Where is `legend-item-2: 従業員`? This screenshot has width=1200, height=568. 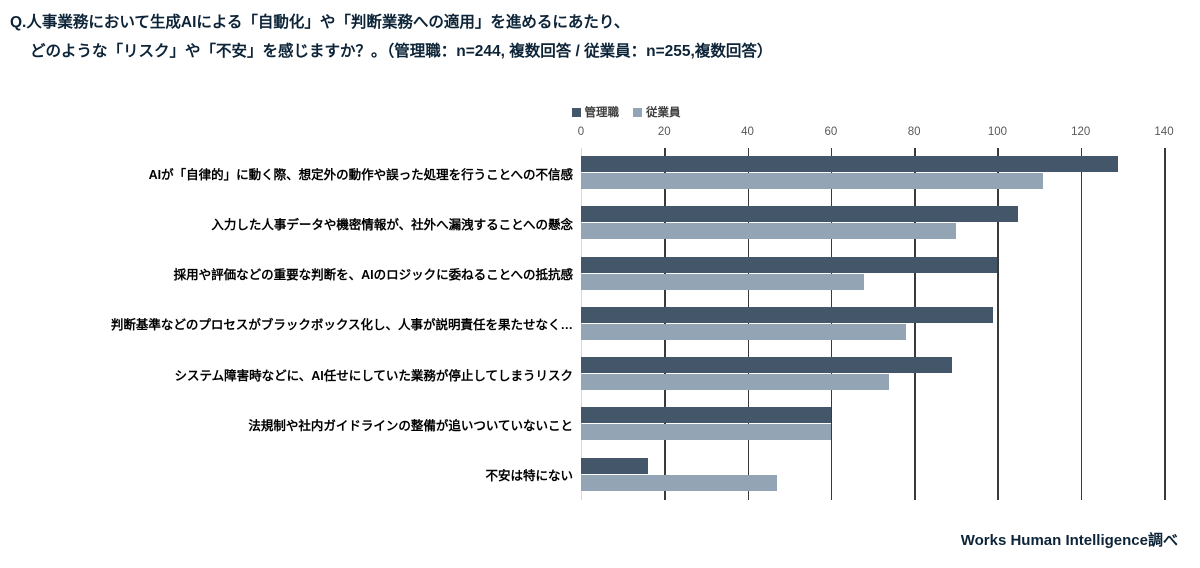 legend-item-2: 従業員 is located at coordinates (657, 112).